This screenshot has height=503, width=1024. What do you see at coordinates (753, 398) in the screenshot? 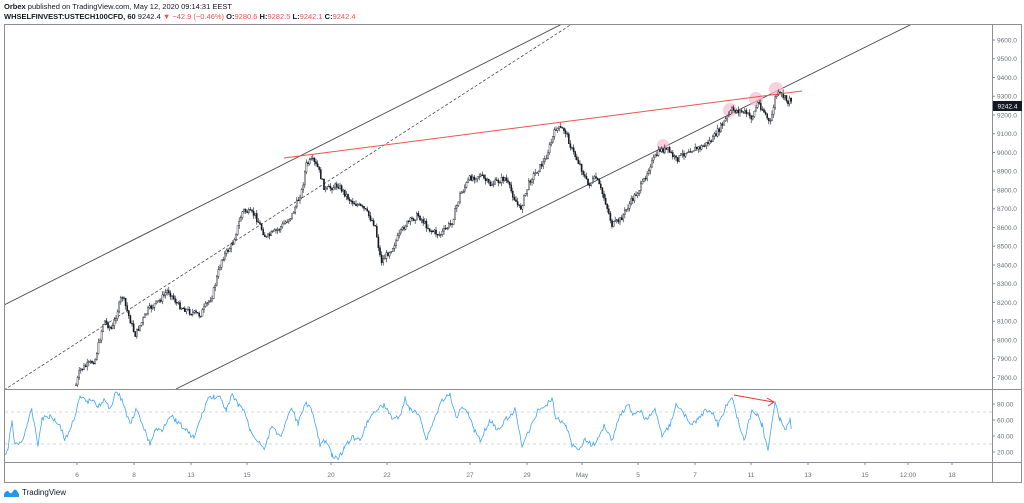
I see `divergence-arrow-line` at bounding box center [753, 398].